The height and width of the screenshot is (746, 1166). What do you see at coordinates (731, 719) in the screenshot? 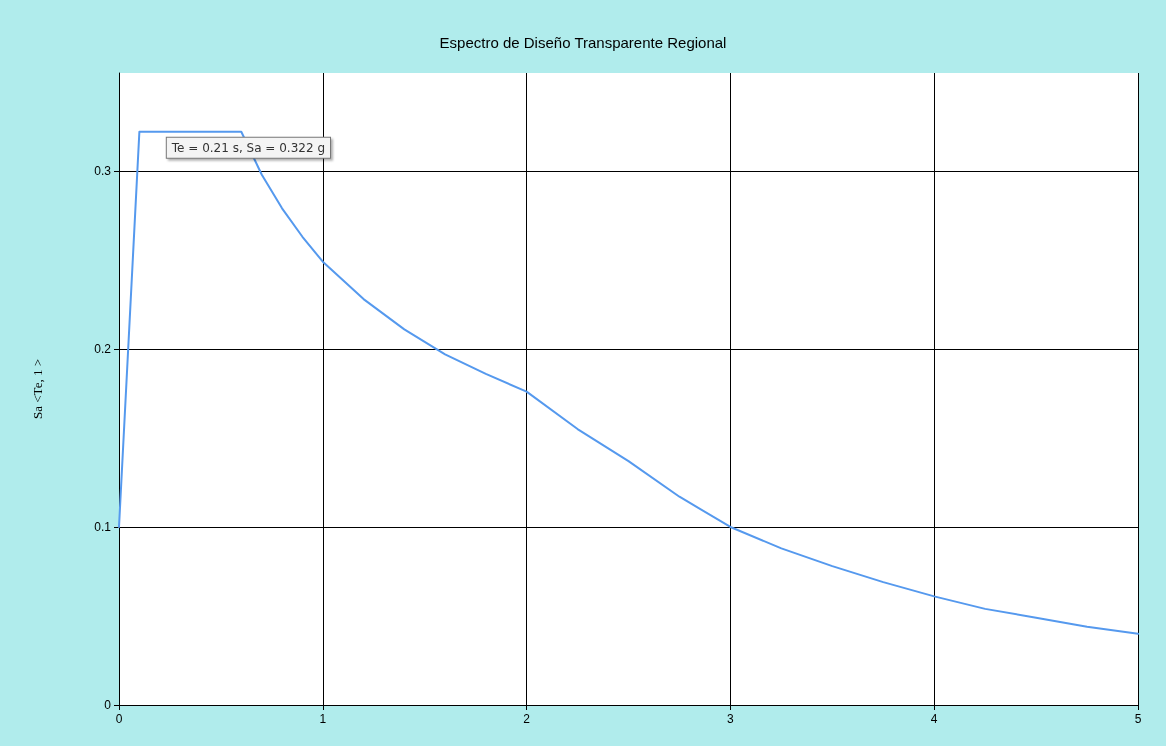
I see `x-tick-label: 3` at bounding box center [731, 719].